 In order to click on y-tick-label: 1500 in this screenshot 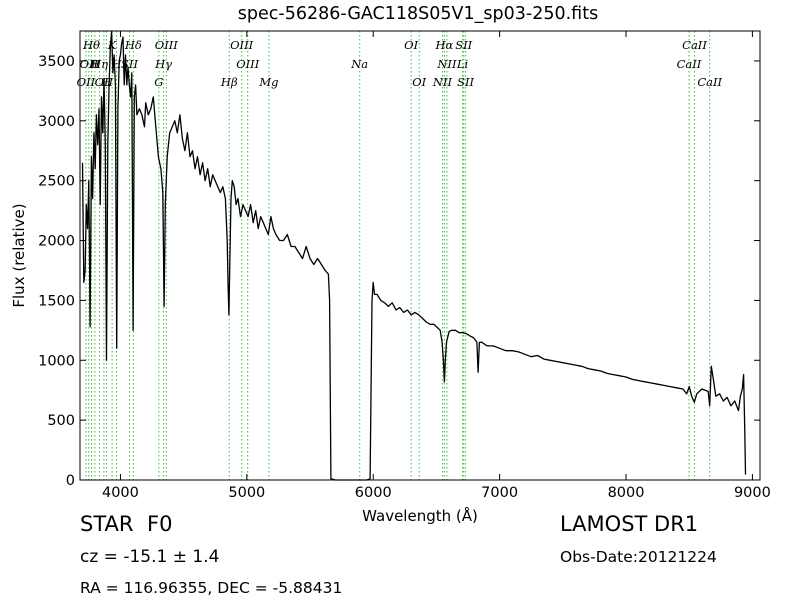, I will do `click(56, 301)`.